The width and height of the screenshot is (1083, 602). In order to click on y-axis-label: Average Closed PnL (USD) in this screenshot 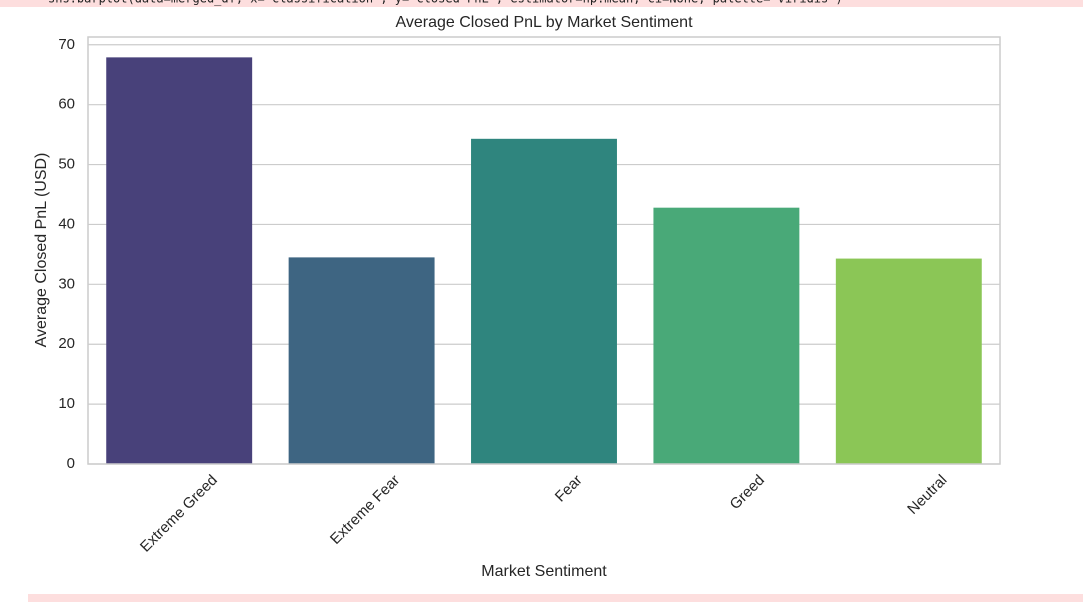, I will do `click(41, 250)`.